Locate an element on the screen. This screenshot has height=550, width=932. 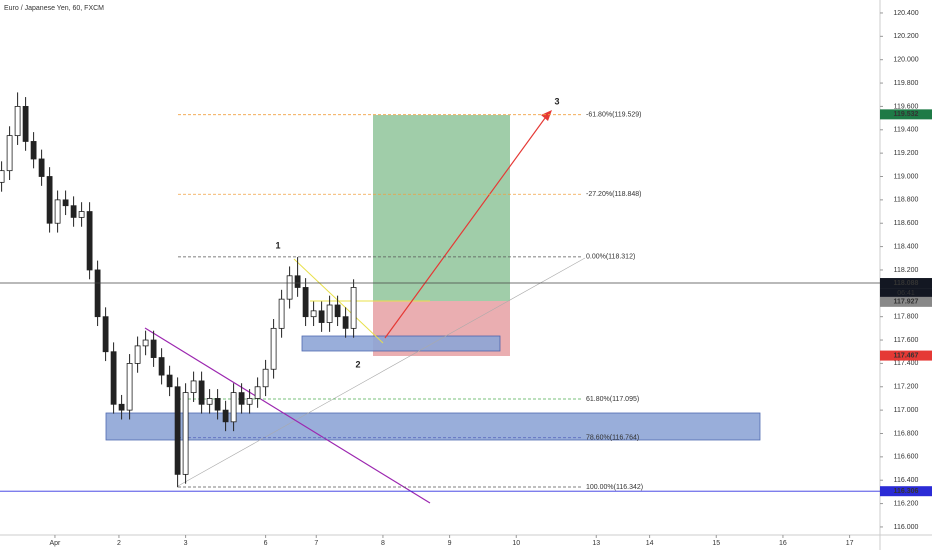
y-tick-label: 119.200 is located at coordinates (906, 153).